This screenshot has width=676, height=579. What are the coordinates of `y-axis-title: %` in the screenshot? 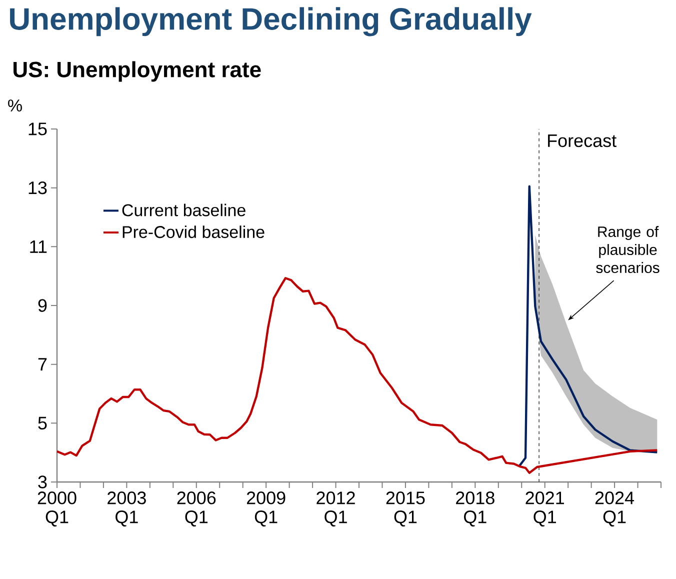 It's located at (15, 106).